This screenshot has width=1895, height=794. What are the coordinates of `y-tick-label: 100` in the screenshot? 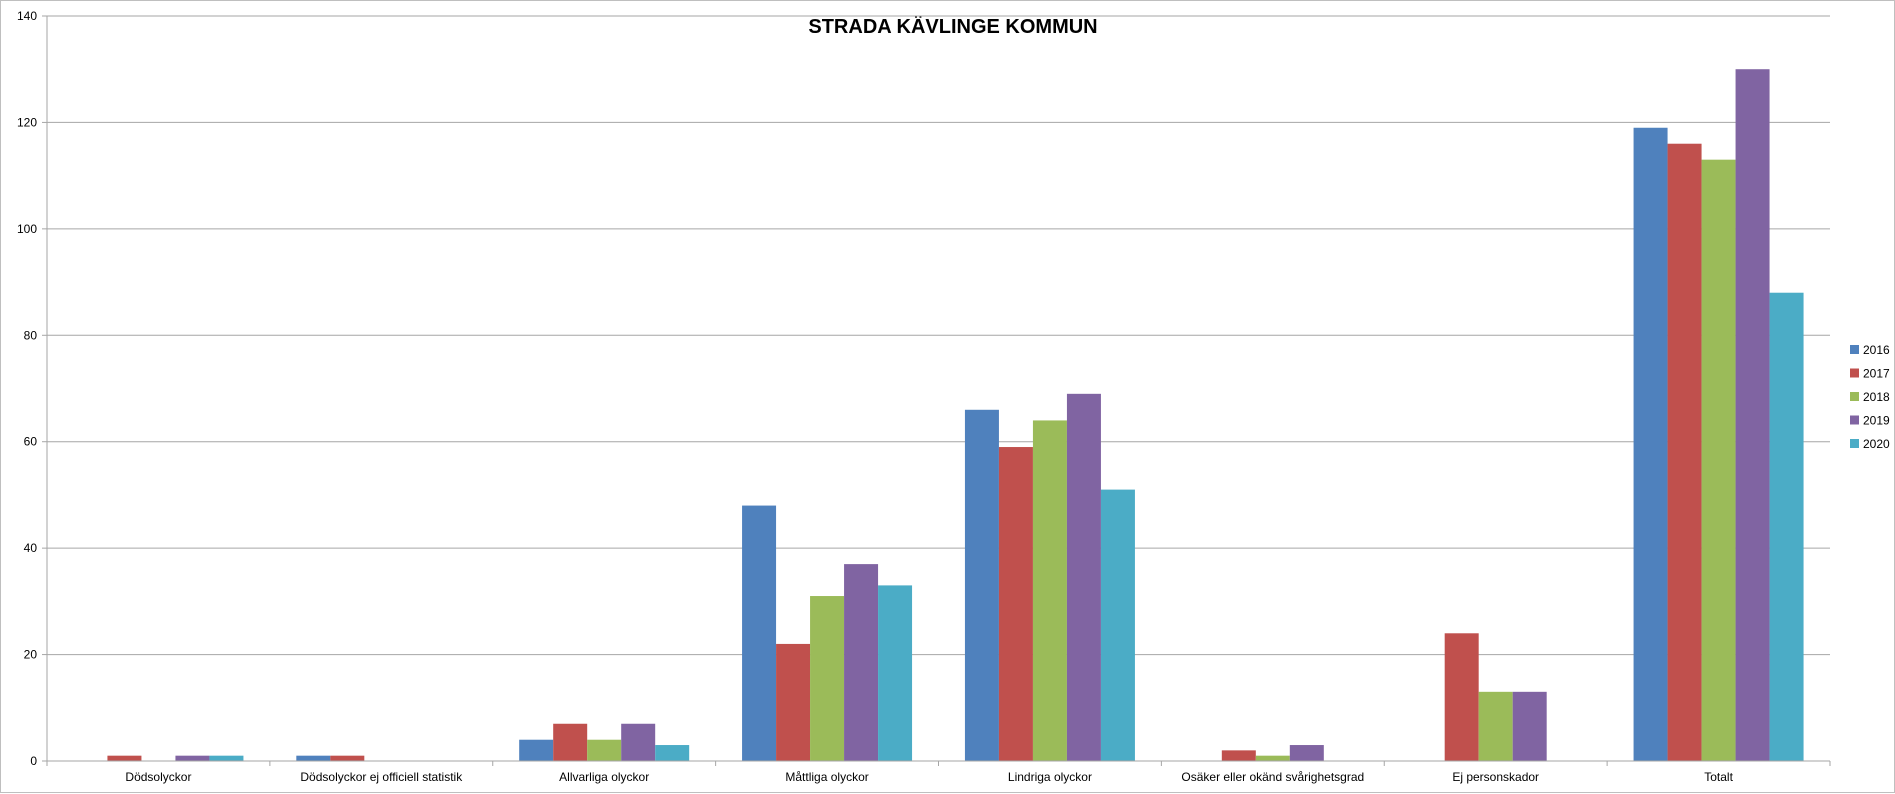 It's located at (27, 229).